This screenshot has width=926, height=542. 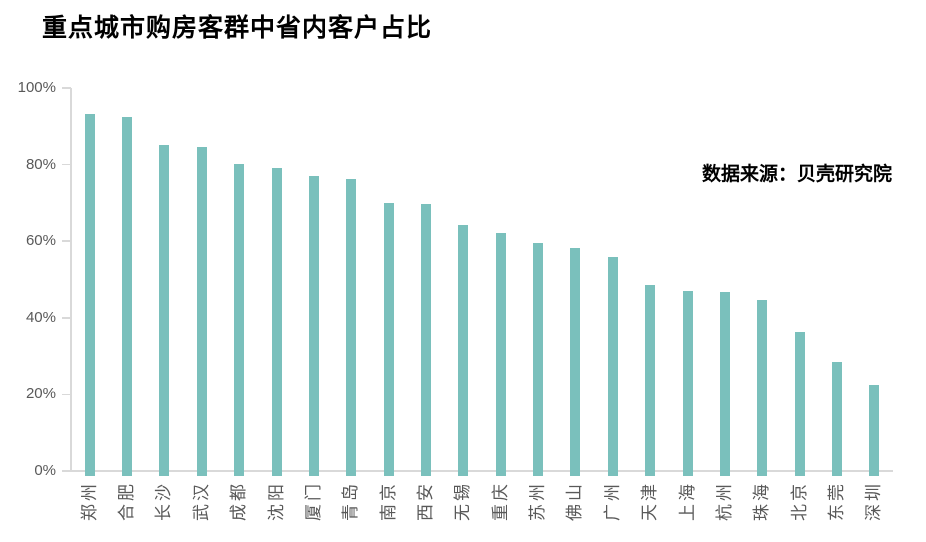 I want to click on chart-title: 重点城市购房客群中省内客户占比, so click(x=237, y=28).